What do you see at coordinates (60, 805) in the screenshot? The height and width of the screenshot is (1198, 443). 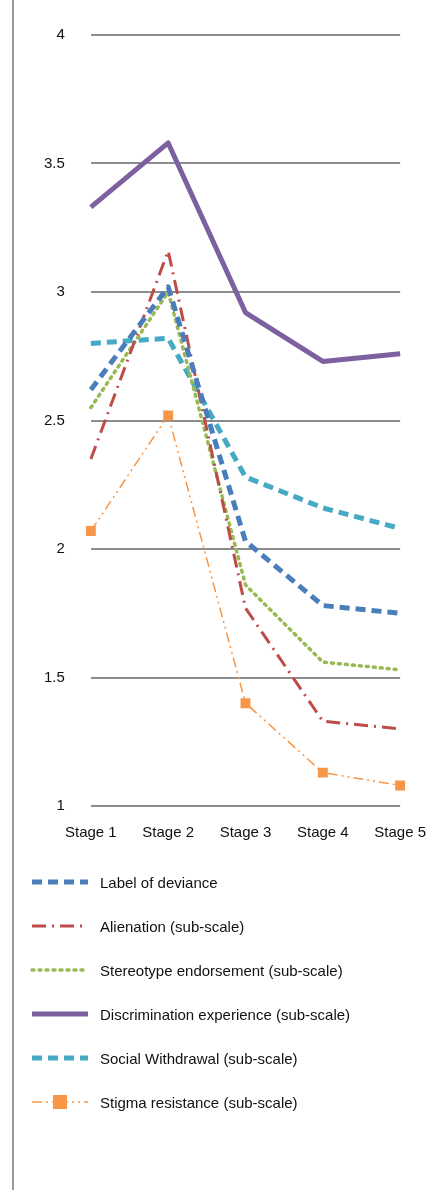 I see `y-tick-label: 1` at bounding box center [60, 805].